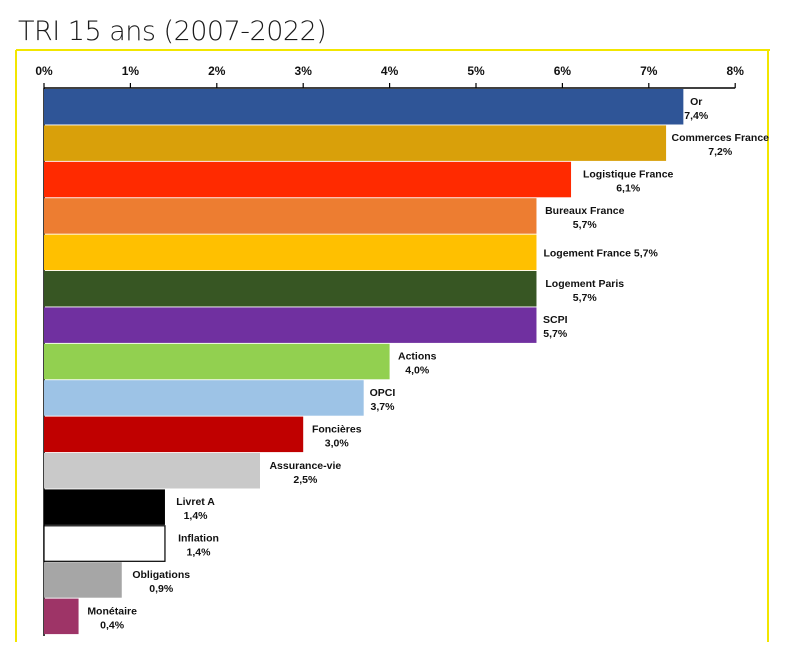 The width and height of the screenshot is (795, 652). Describe the element at coordinates (649, 71) in the screenshot. I see `x-tick-label: 7%` at that location.